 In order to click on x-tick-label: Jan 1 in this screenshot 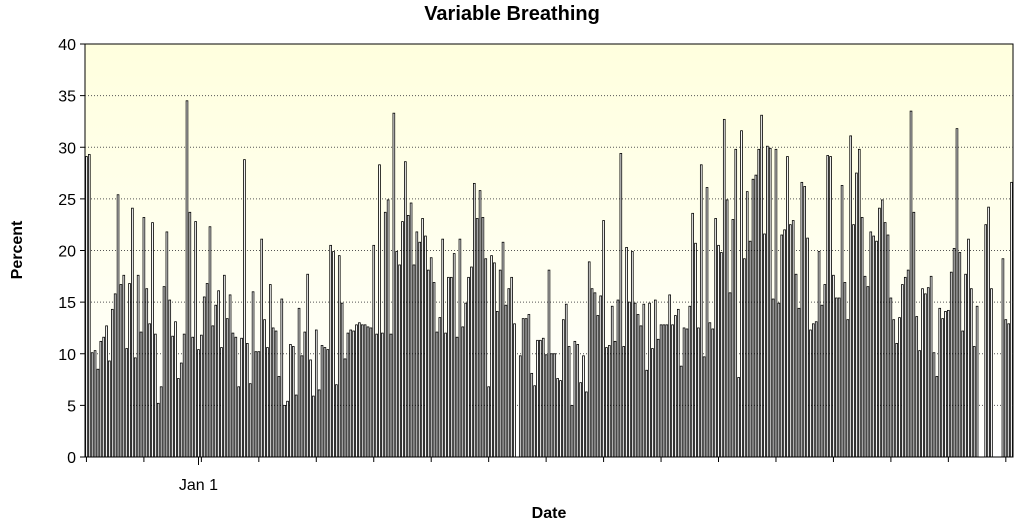, I will do `click(198, 485)`.